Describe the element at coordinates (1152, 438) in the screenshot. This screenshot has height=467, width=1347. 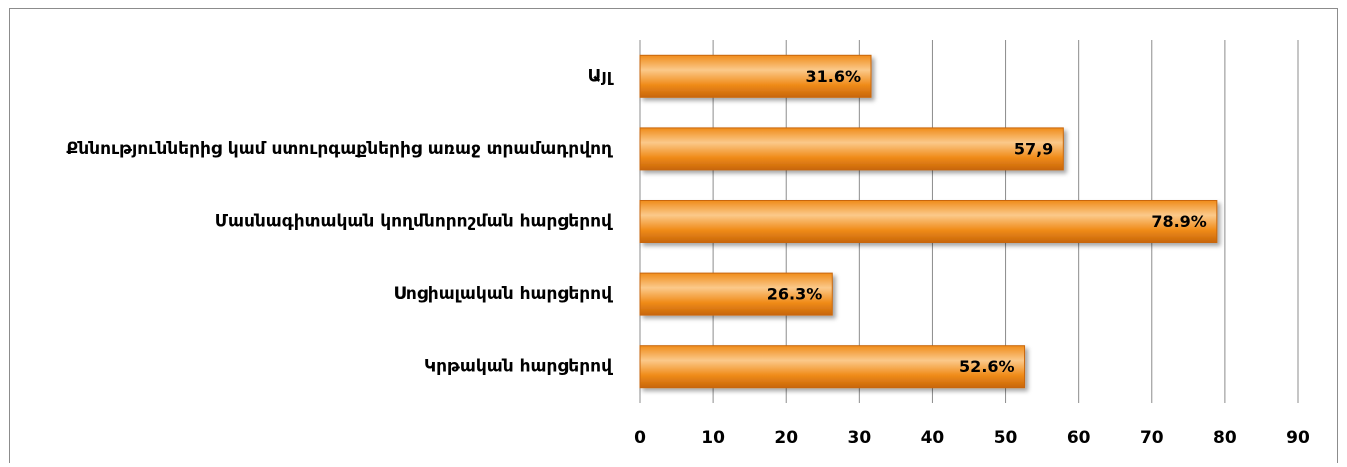
I see `x-tick-label: 70` at that location.